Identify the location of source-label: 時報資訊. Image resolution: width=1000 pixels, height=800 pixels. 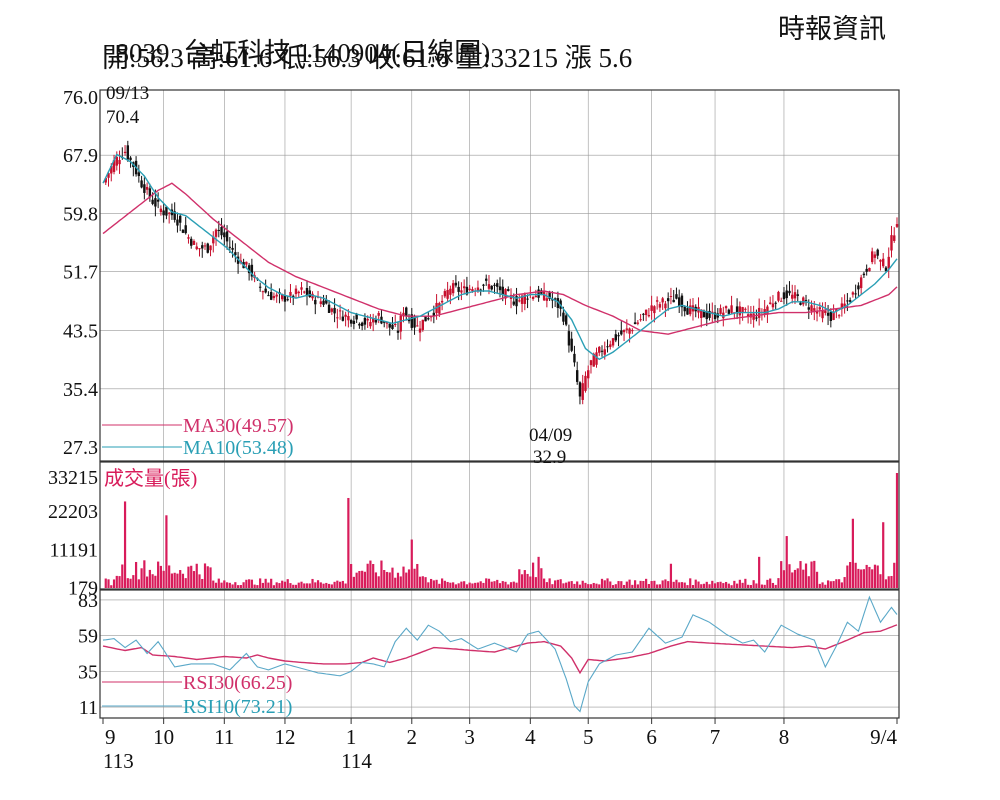
(832, 29).